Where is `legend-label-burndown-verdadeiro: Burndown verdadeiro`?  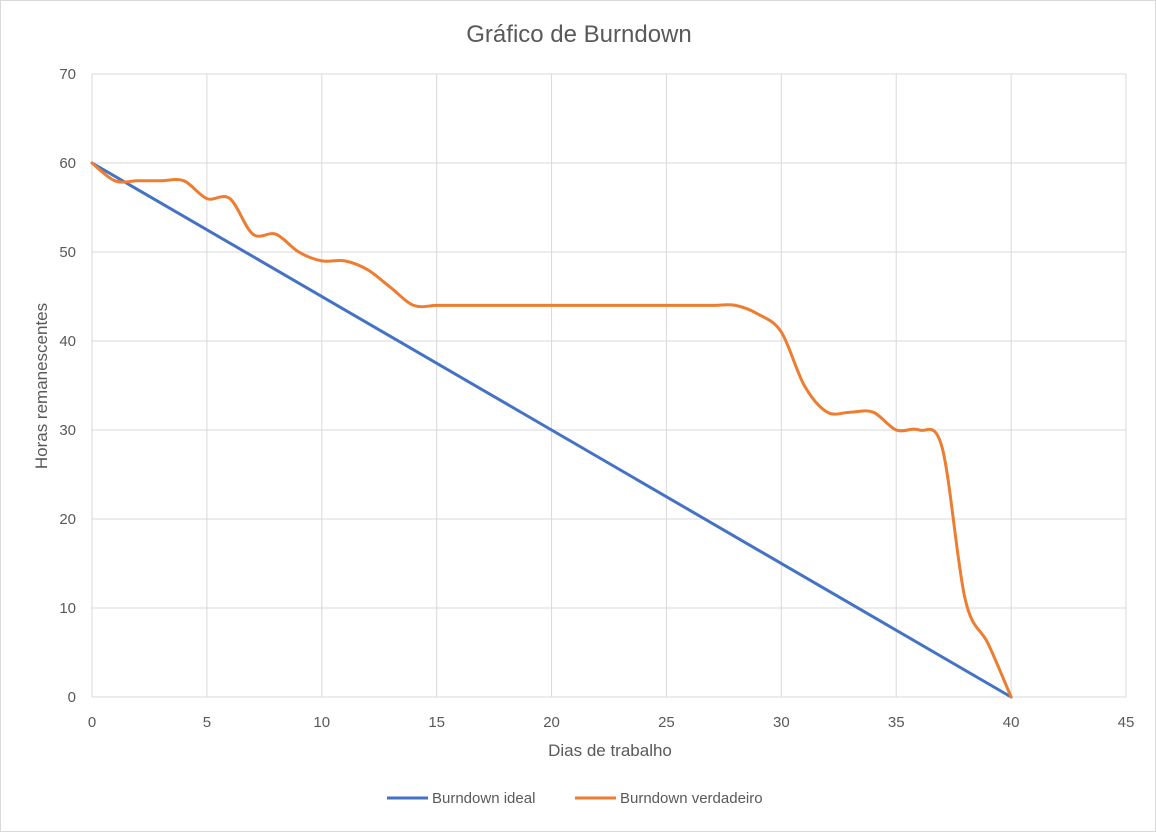
legend-label-burndown-verdadeiro: Burndown verdadeiro is located at coordinates (691, 798).